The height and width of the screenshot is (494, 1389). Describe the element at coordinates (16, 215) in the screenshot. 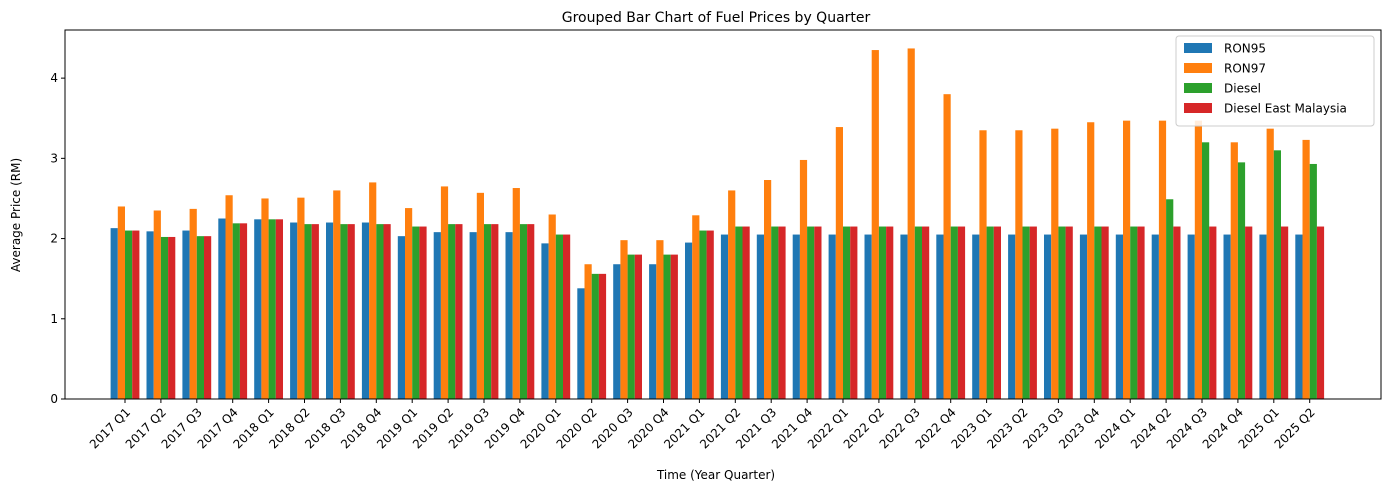

I see `y-axis-label: Average Price (RM)` at that location.